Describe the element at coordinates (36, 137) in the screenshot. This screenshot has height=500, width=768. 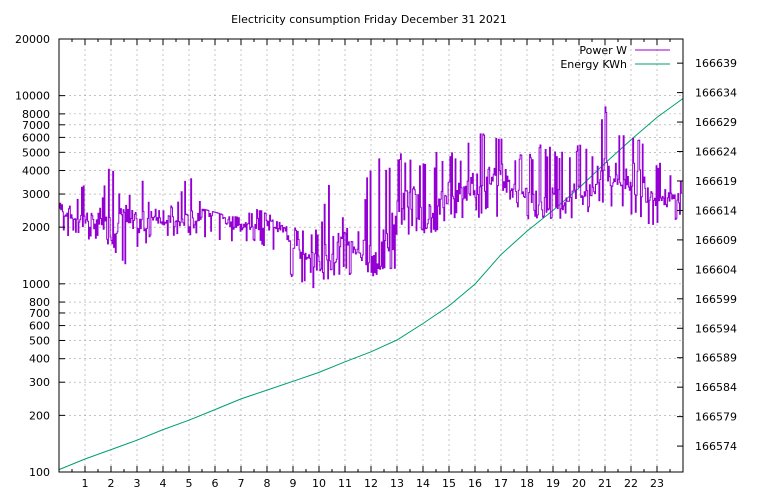
I see `y-tick-label: 6000` at that location.